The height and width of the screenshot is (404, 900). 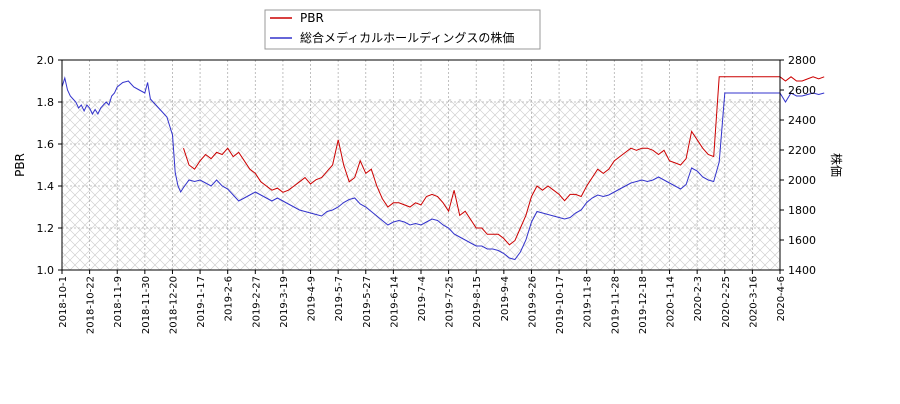 What do you see at coordinates (46, 186) in the screenshot?
I see `y-left-tick-label: 1.4` at bounding box center [46, 186].